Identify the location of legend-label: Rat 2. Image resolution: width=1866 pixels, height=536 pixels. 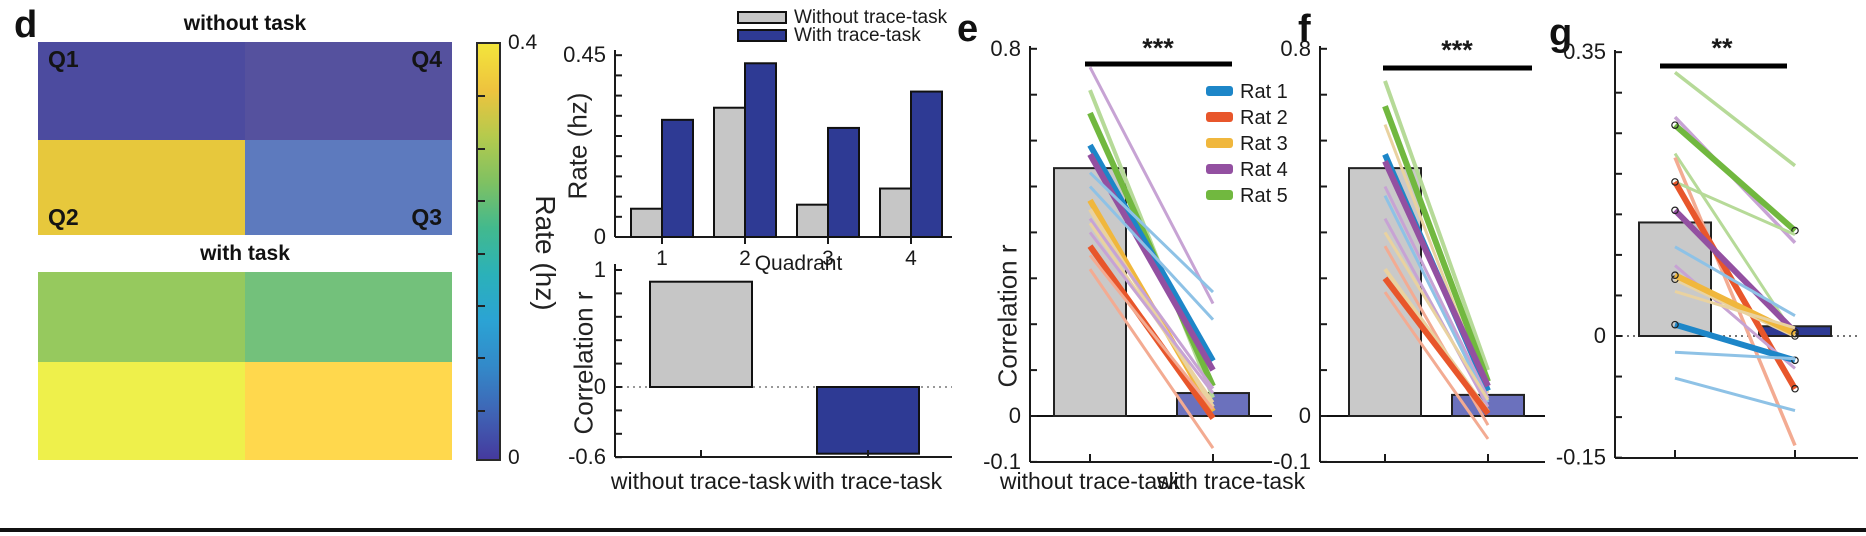
(1264, 118).